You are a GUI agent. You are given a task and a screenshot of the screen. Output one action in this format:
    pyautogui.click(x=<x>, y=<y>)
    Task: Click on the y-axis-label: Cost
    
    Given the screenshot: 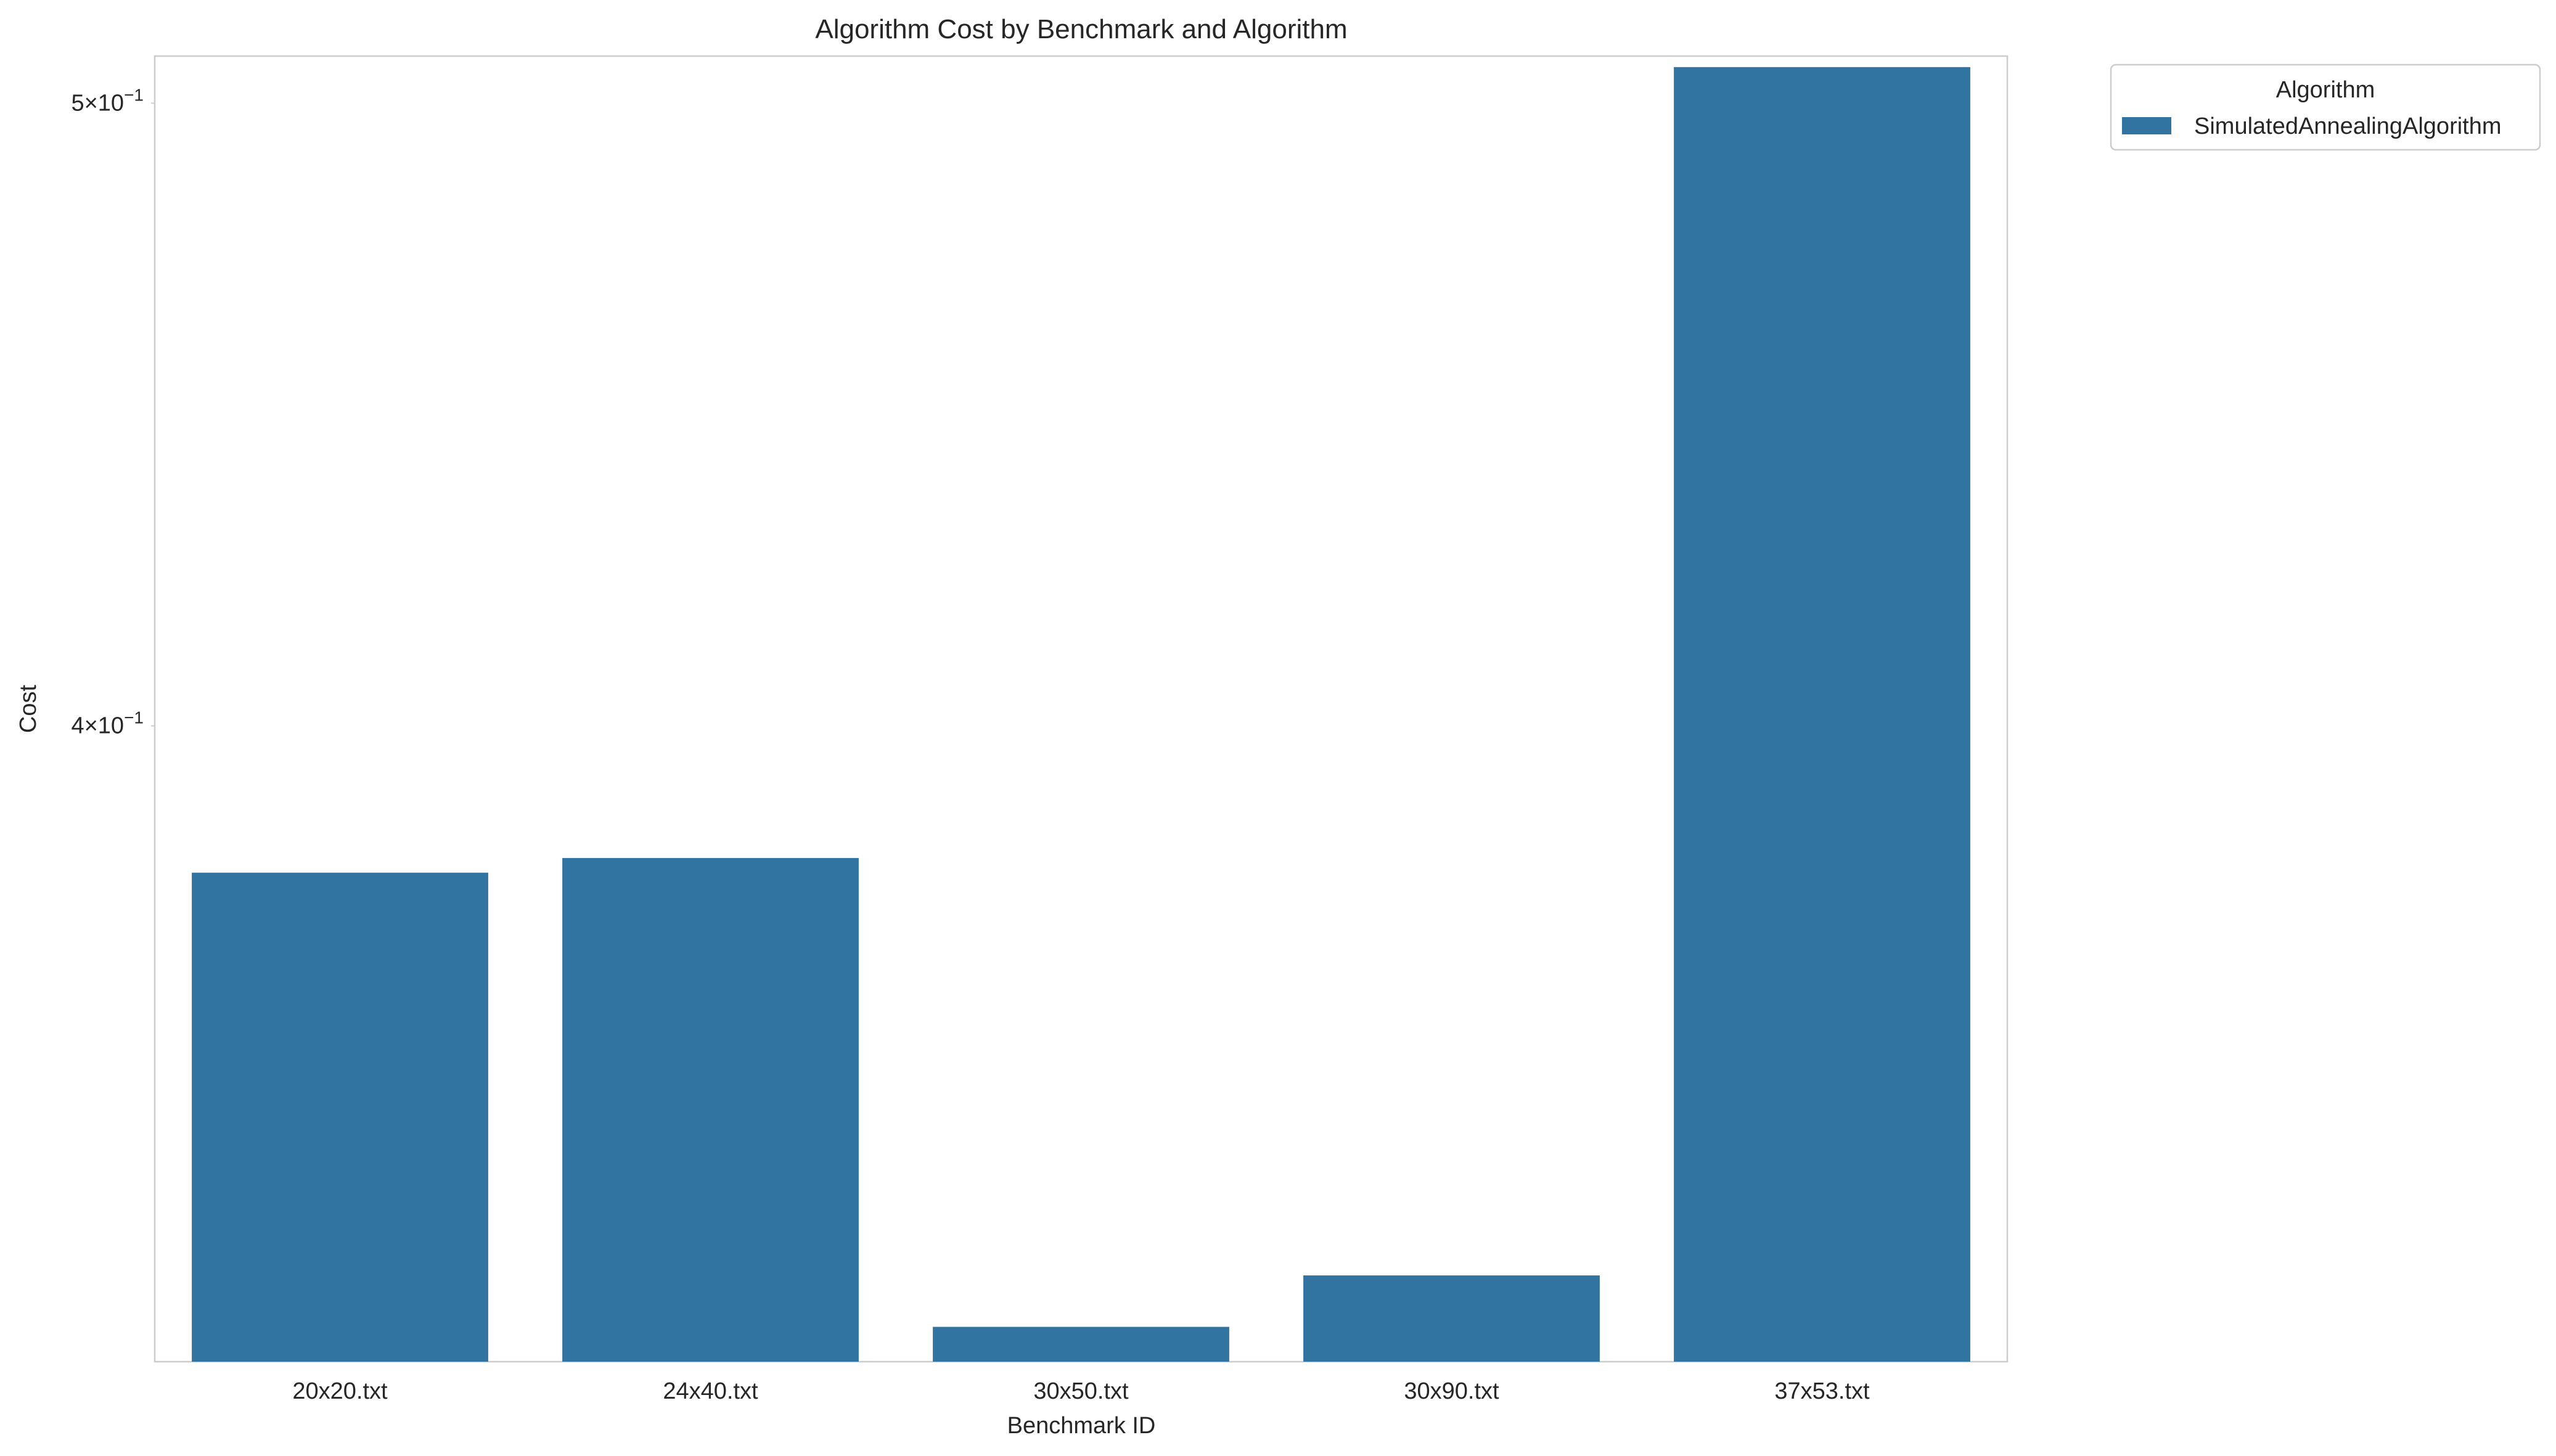 What is the action you would take?
    pyautogui.click(x=28, y=708)
    